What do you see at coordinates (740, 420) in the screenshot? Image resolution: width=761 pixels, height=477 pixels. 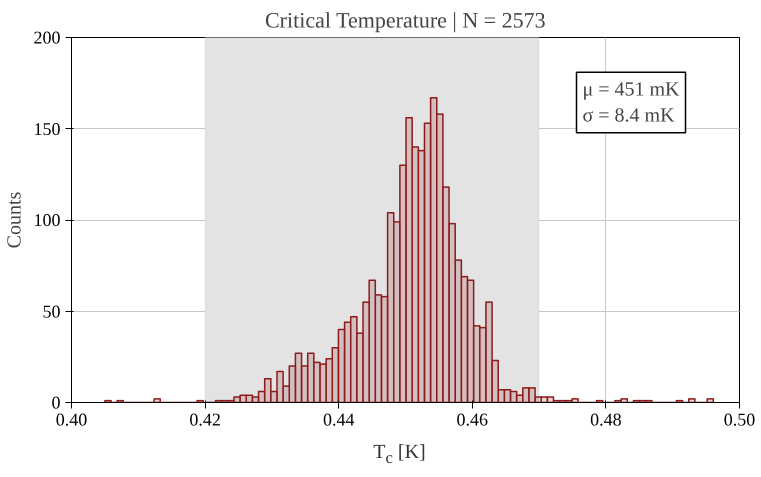 I see `x-tick-label: 0.50` at bounding box center [740, 420].